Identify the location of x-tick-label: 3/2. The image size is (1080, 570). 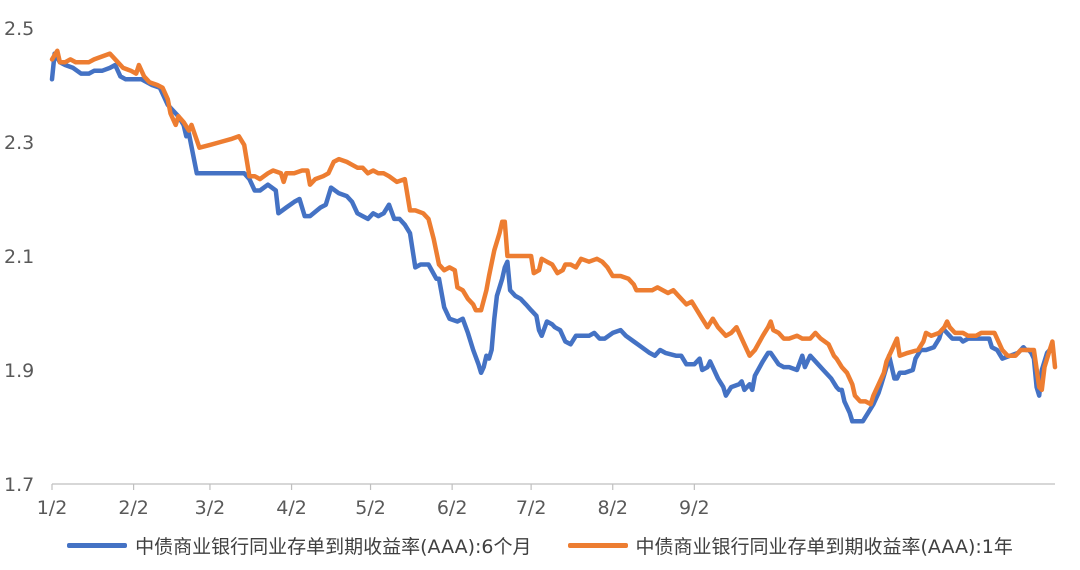
(210, 508).